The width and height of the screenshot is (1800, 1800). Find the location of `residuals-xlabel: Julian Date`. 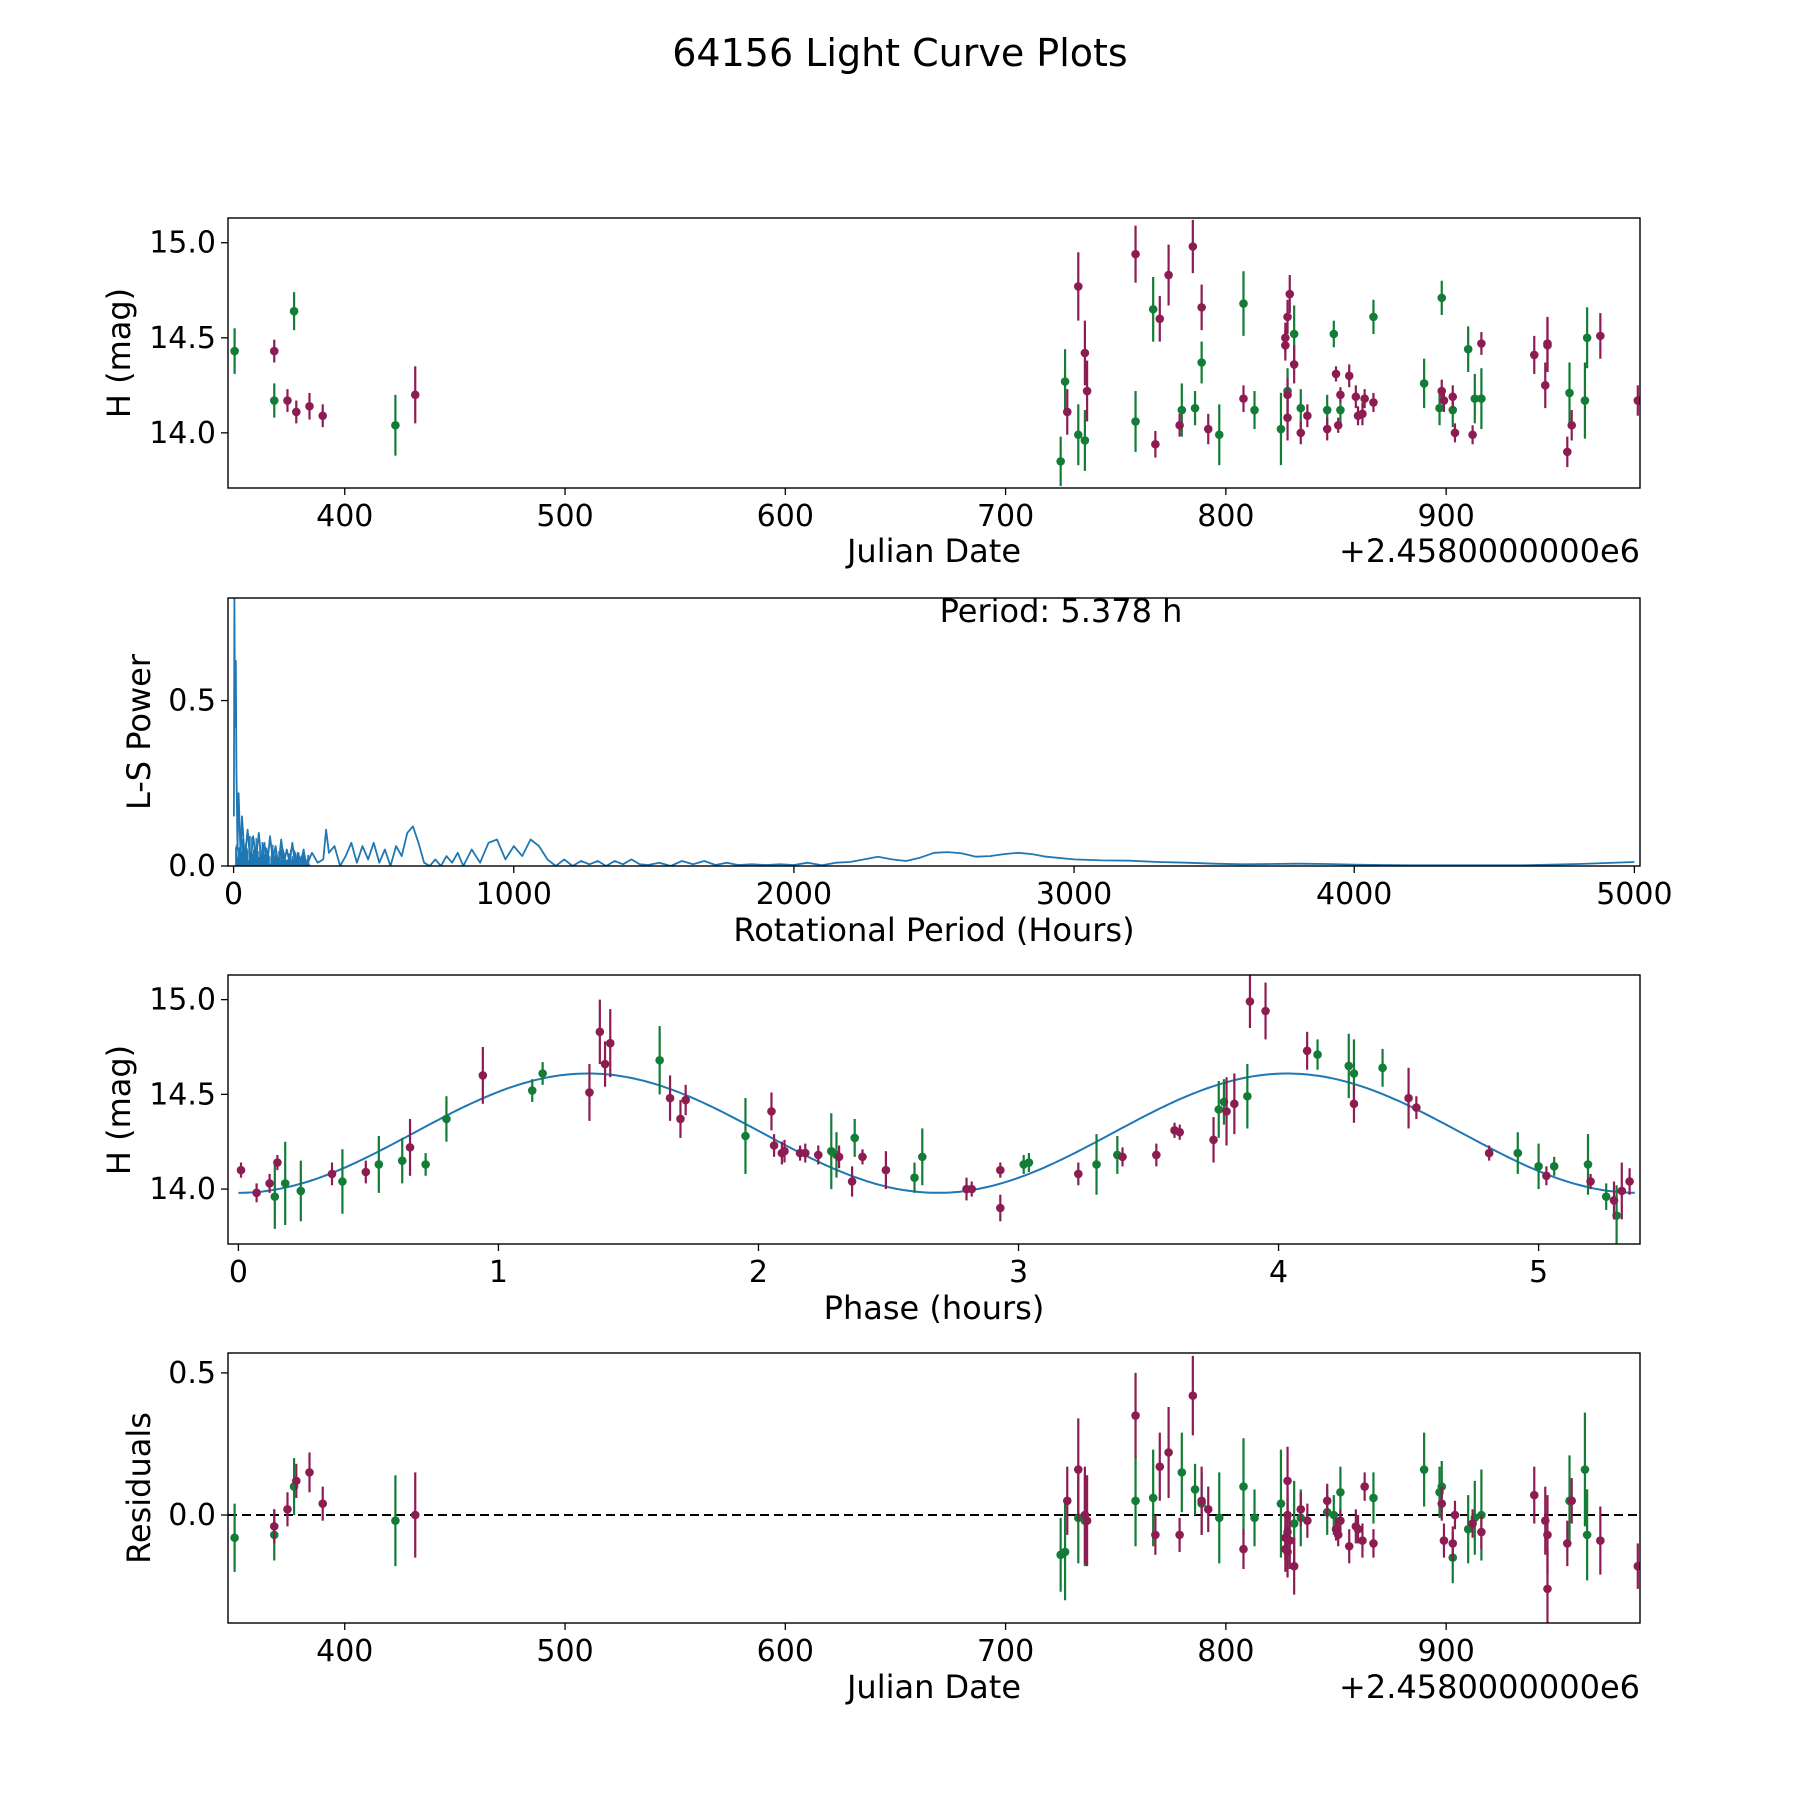

residuals-xlabel: Julian Date is located at coordinates (933, 1687).